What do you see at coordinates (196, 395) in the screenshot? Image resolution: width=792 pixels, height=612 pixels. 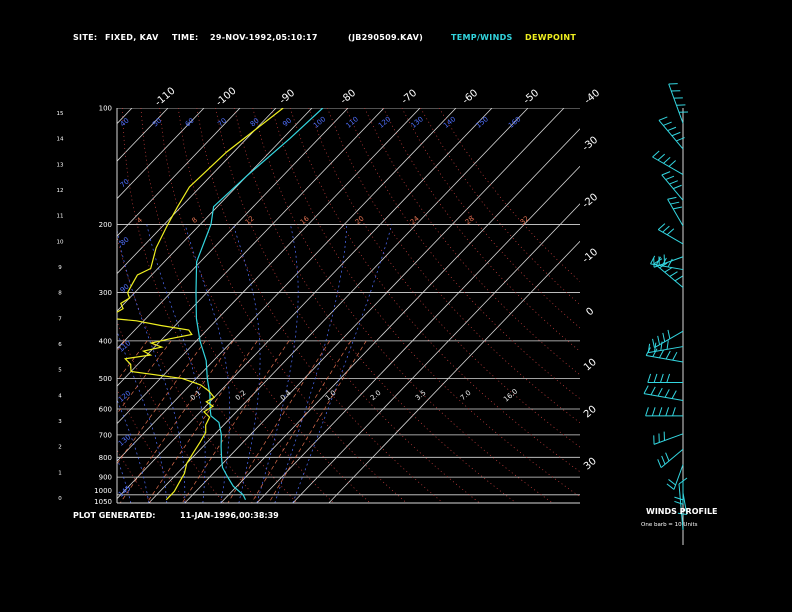 I see `mixing-ratio-label: 0.1` at bounding box center [196, 395].